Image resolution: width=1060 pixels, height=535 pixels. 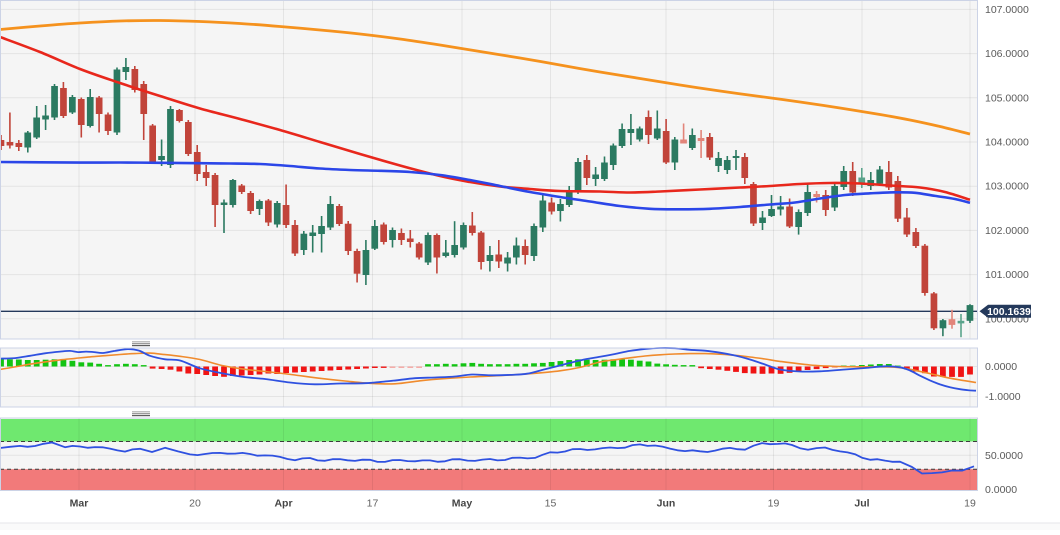 What do you see at coordinates (1003, 397) in the screenshot?
I see `svg-text: -1.0000` at bounding box center [1003, 397].